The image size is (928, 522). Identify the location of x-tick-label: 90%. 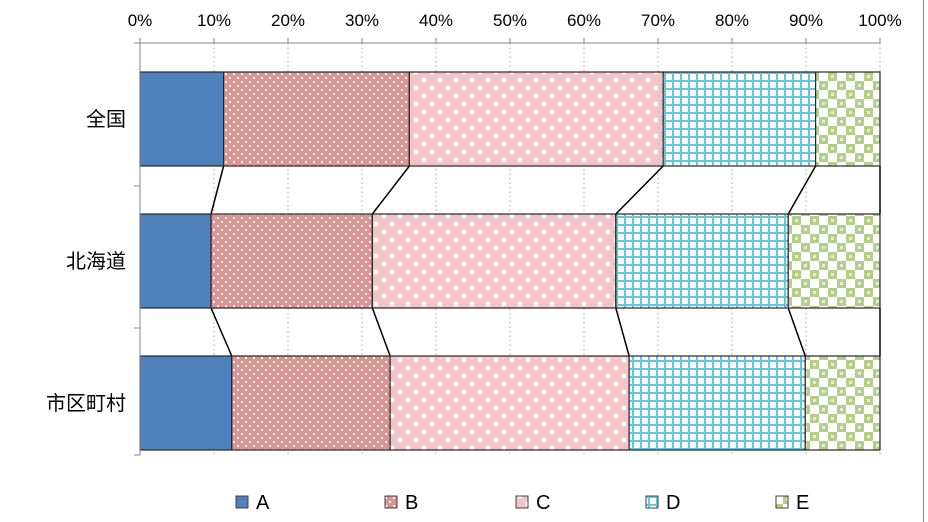
(806, 20).